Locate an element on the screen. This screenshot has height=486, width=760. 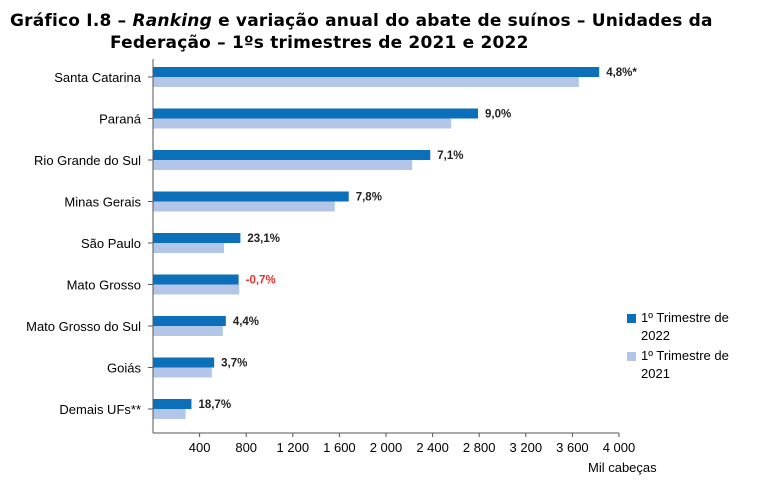
x-tick-label: 2 400 is located at coordinates (432, 447).